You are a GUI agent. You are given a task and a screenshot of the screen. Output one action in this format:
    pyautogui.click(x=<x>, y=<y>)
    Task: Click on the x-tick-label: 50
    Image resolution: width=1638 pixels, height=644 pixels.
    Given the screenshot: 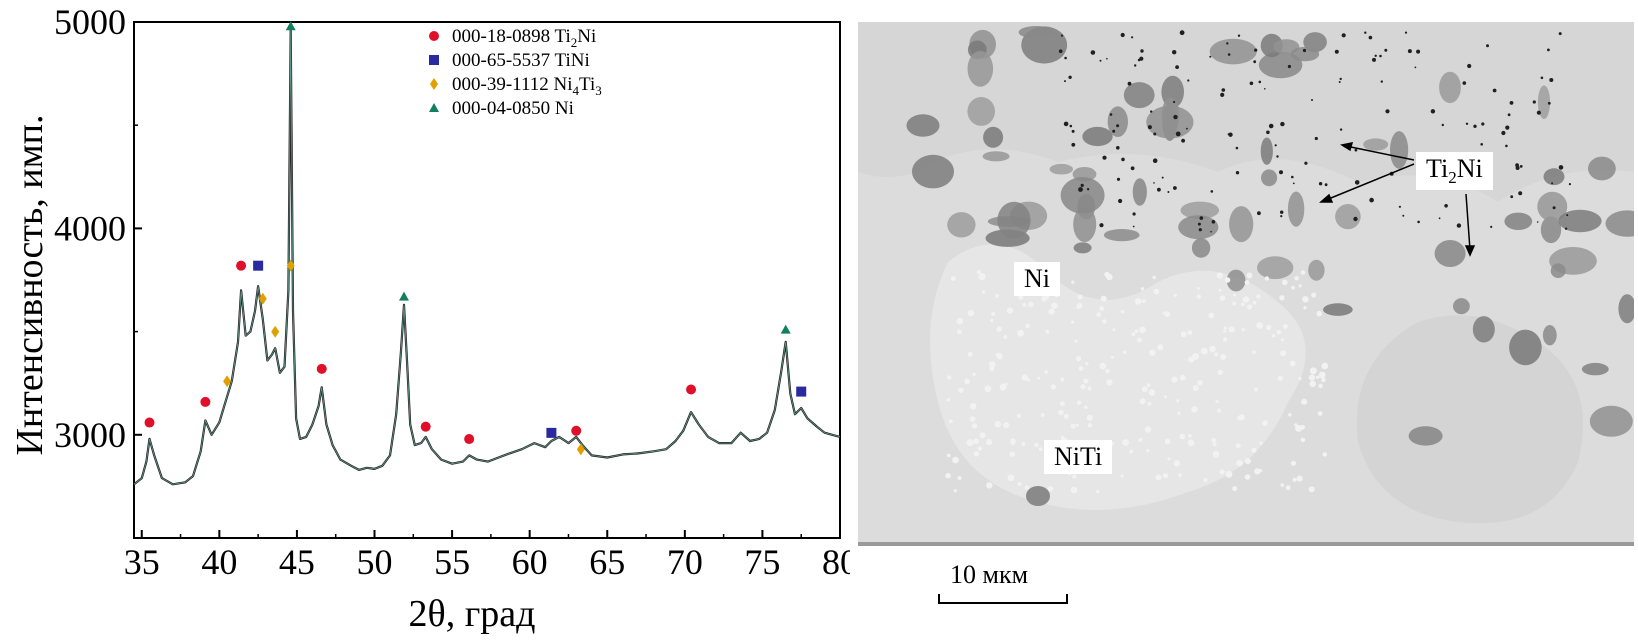 What is the action you would take?
    pyautogui.click(x=375, y=562)
    